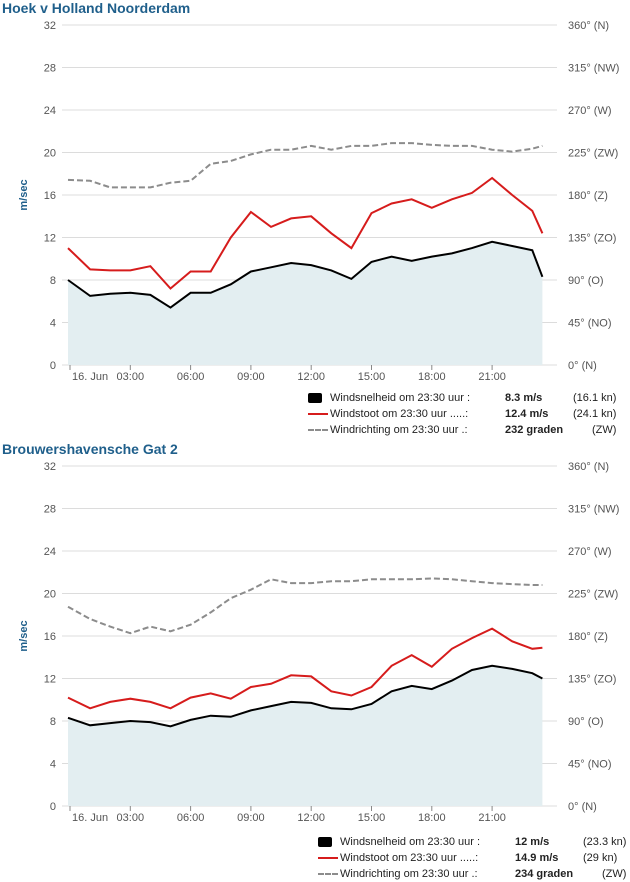 This screenshot has width=630, height=882. Describe the element at coordinates (595, 398) in the screenshot. I see `legend-unit: (16.1 kn)` at that location.